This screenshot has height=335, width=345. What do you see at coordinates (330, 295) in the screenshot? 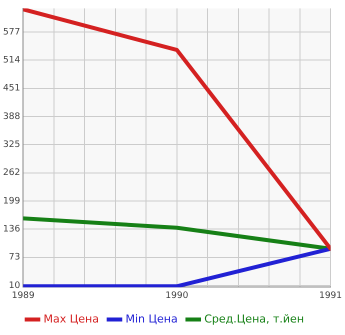
I see `x-tick-label: 1991` at bounding box center [330, 295].